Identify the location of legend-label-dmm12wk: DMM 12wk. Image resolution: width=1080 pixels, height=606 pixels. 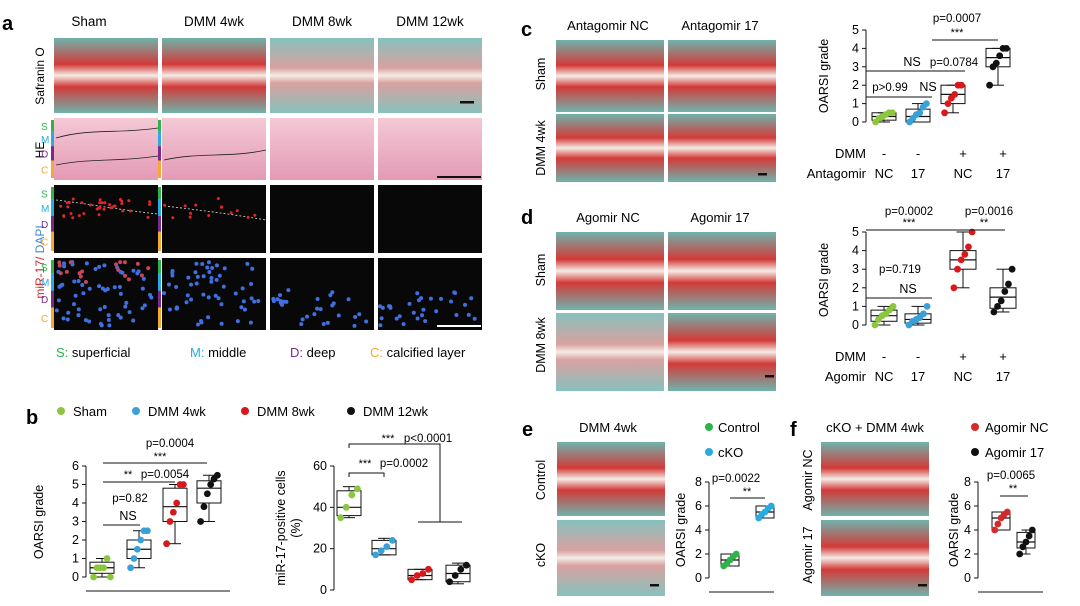
(396, 411).